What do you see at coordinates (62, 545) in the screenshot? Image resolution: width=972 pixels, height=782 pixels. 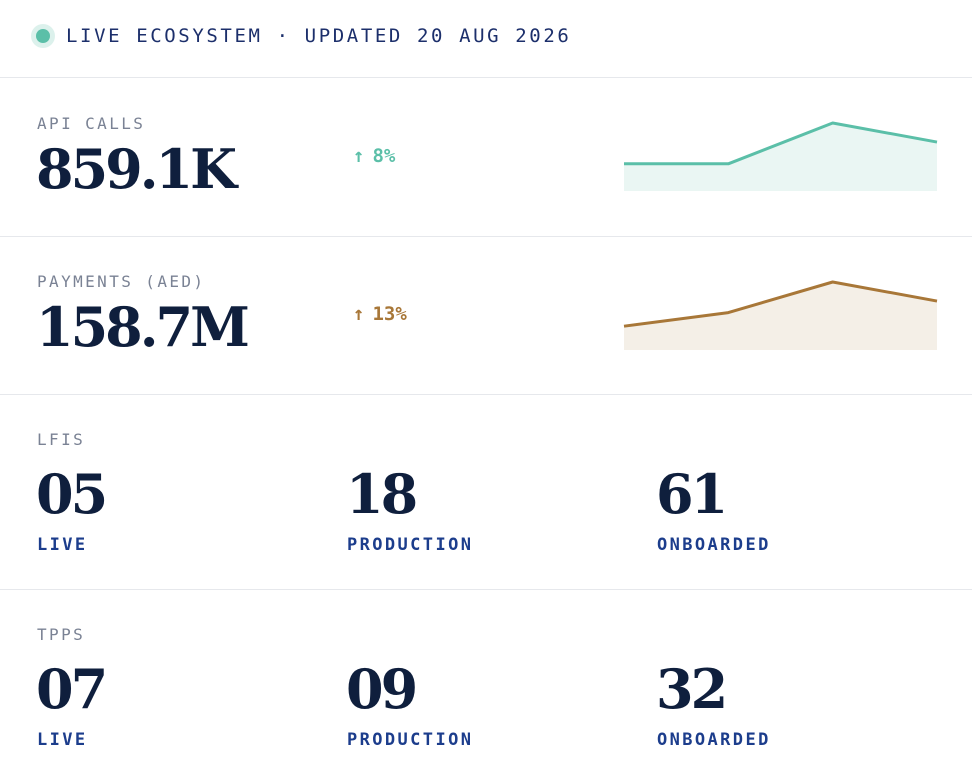 I see `lfis-live-label: LIVE` at bounding box center [62, 545].